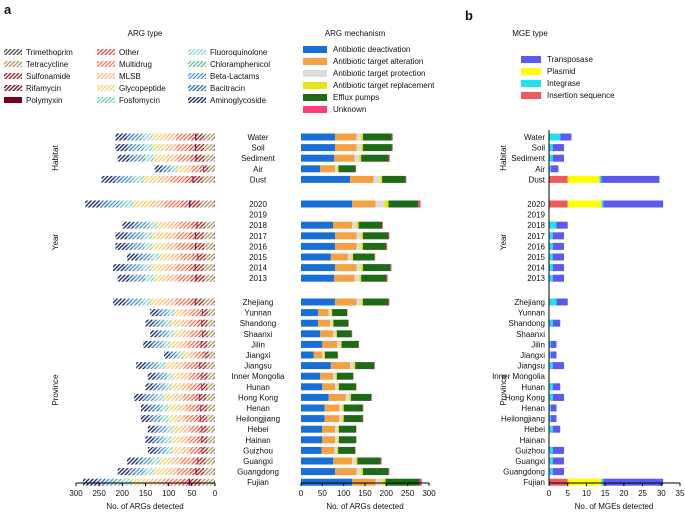 The image size is (685, 515). I want to click on arg-type-bar-zhejiang-other, so click(191, 302).